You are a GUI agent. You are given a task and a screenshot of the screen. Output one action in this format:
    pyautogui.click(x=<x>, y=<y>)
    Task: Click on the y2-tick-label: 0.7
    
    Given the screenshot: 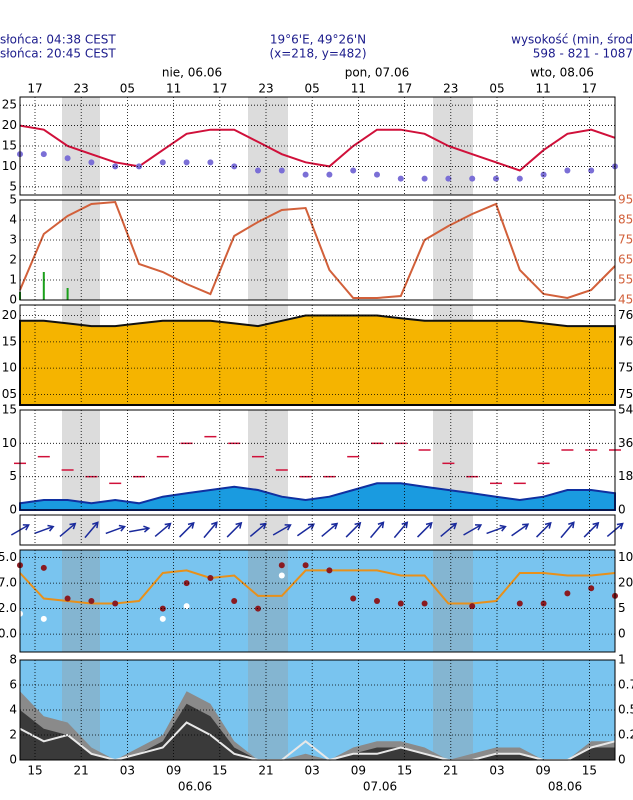 What is the action you would take?
    pyautogui.click(x=625, y=685)
    